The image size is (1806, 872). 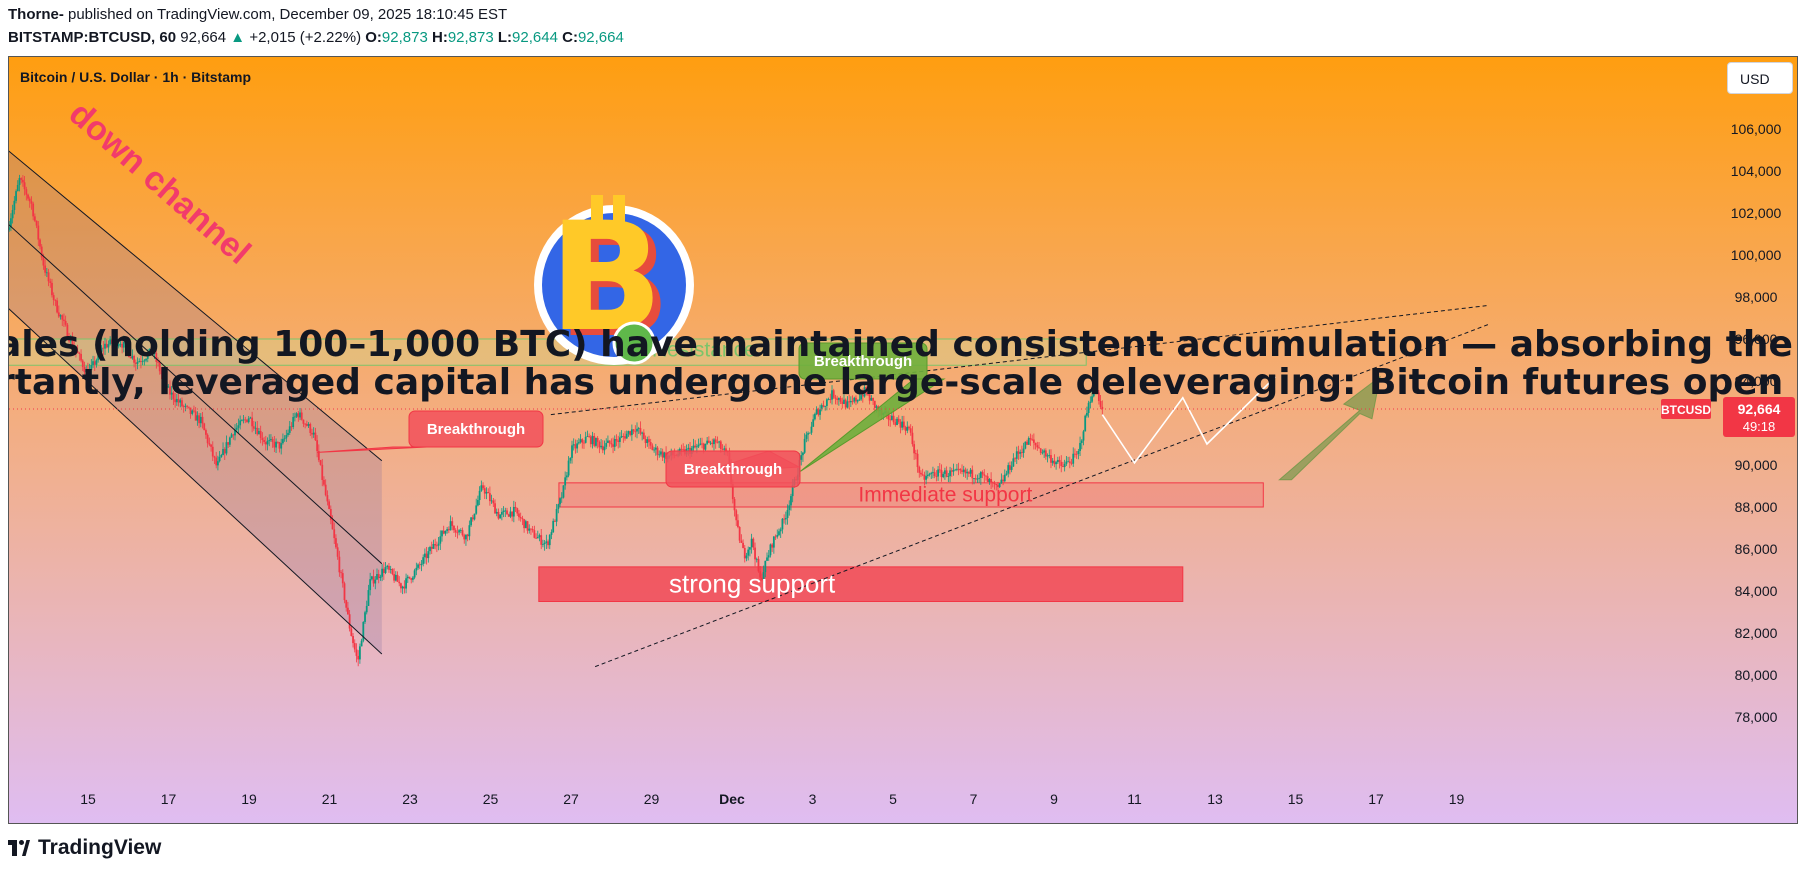 What do you see at coordinates (1759, 426) in the screenshot?
I see `price-tag-countdown: 49:18` at bounding box center [1759, 426].